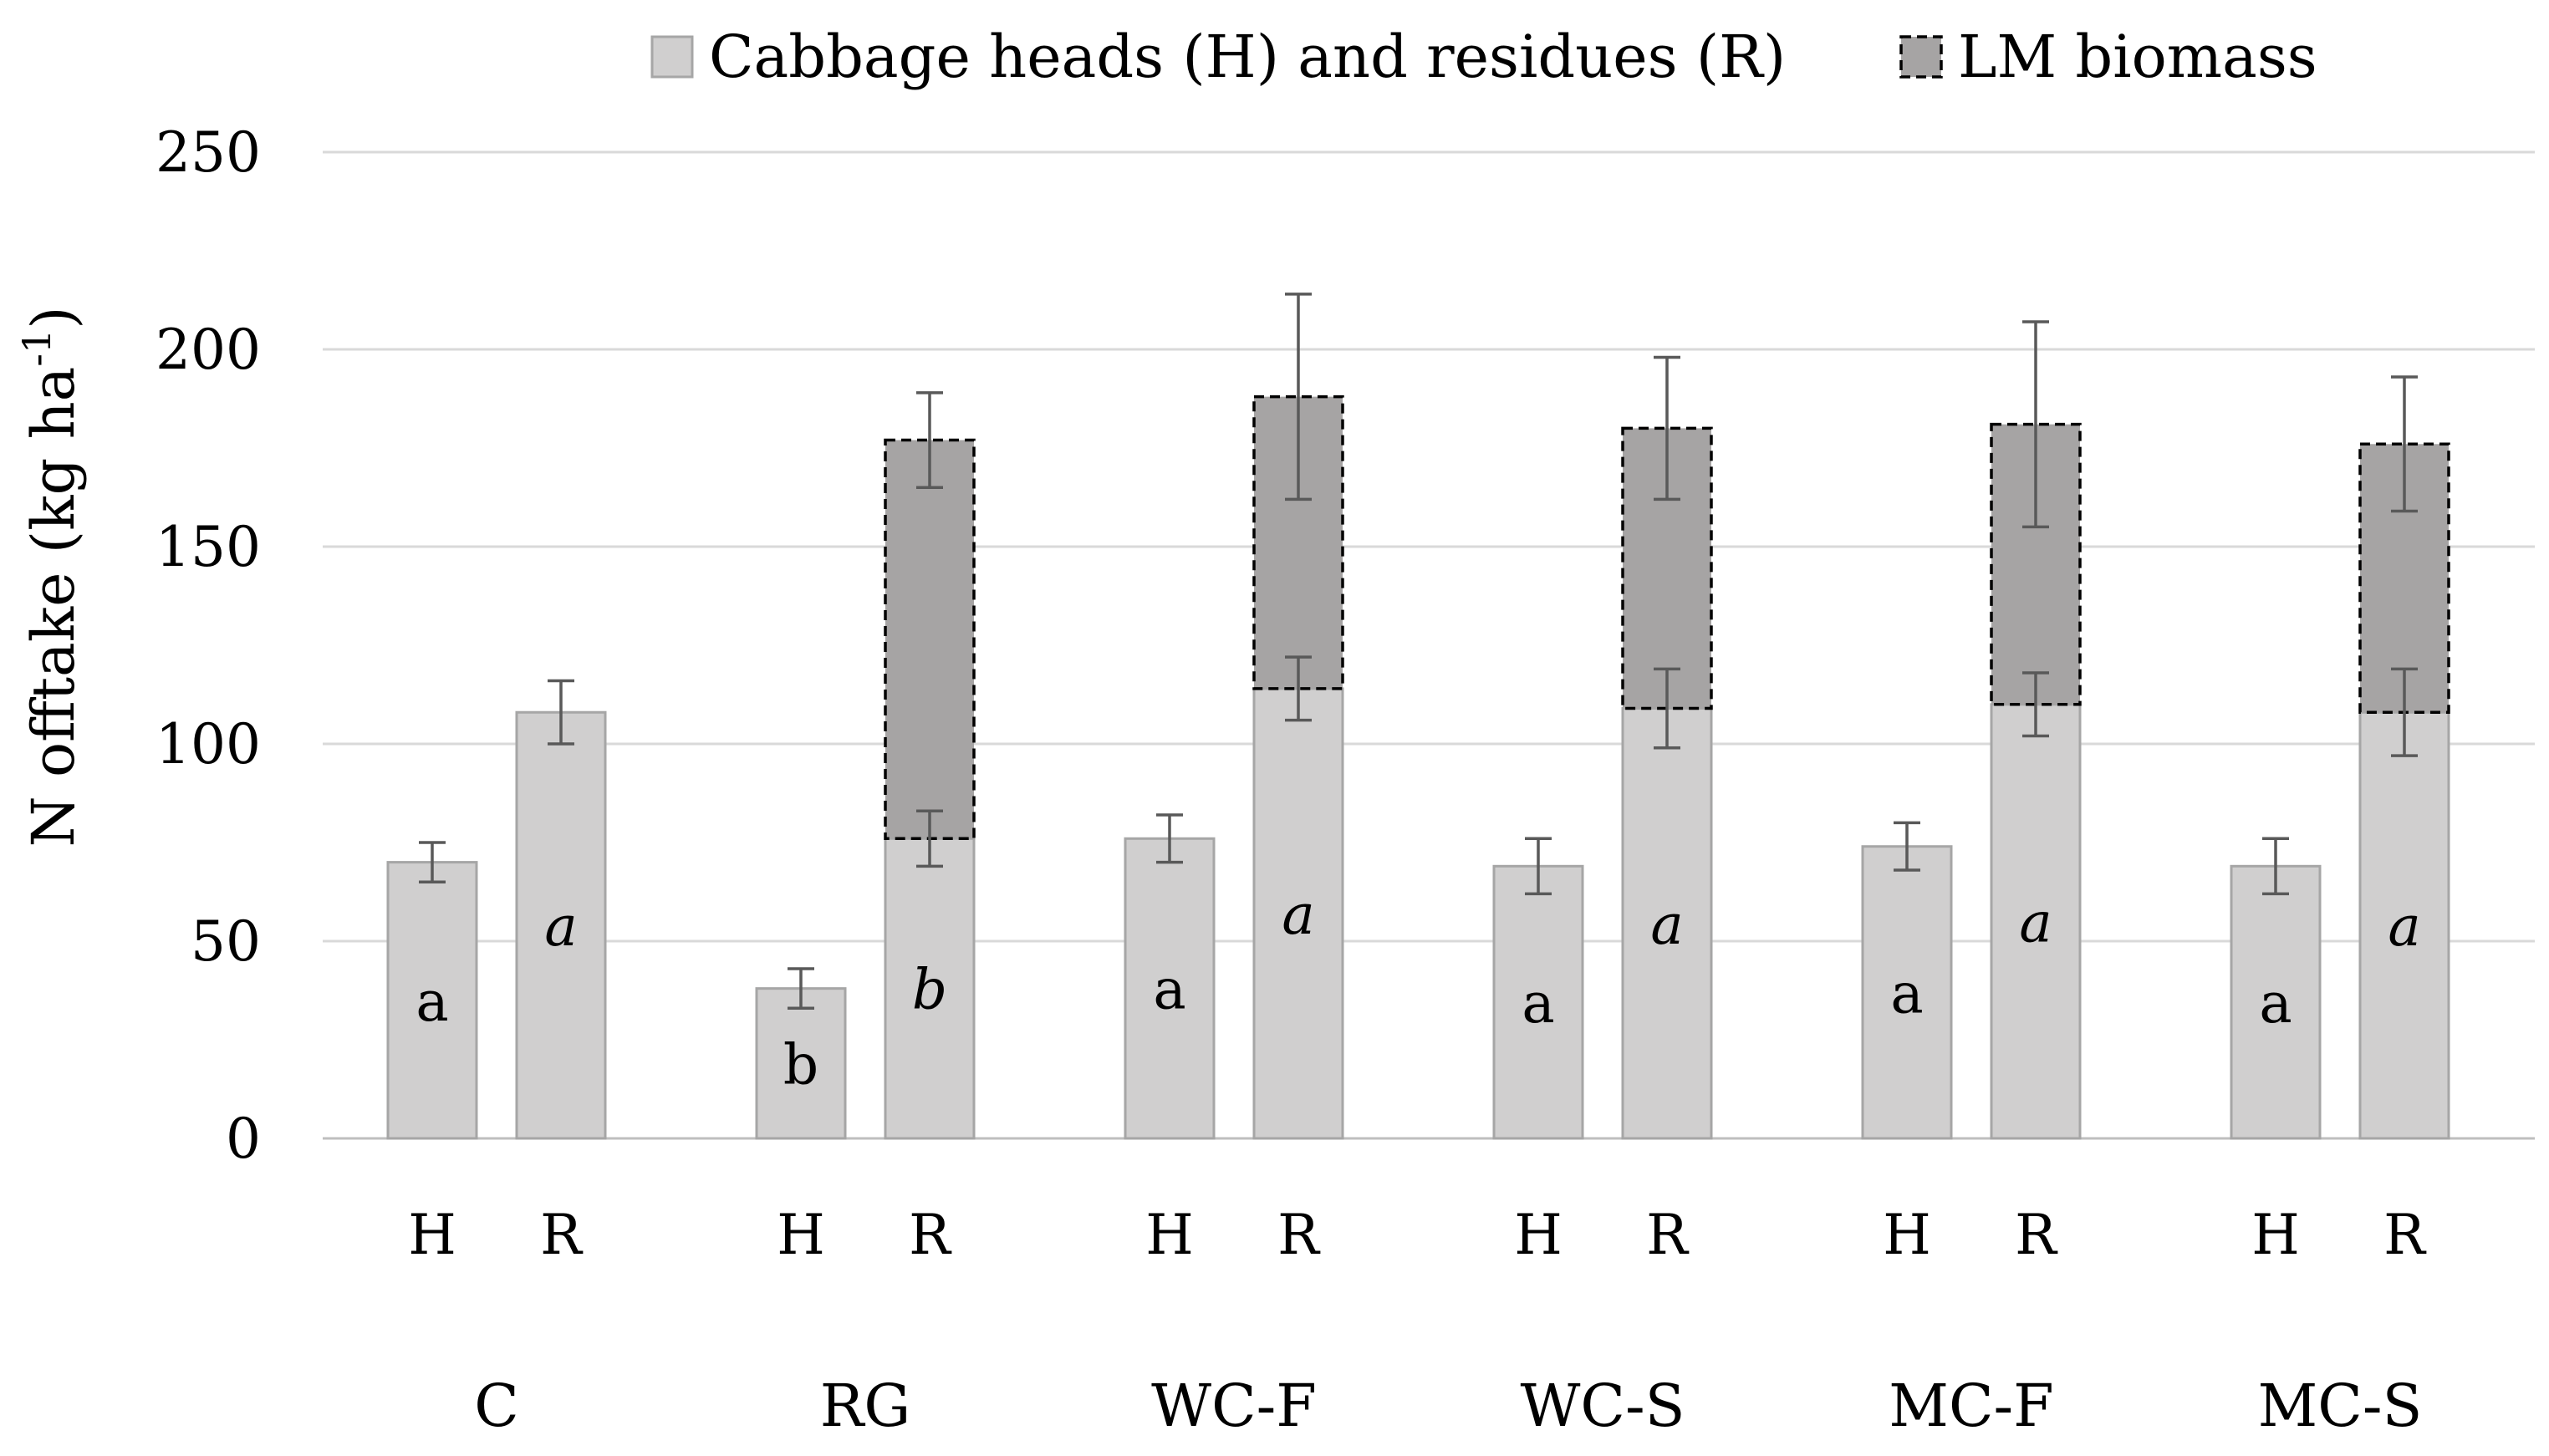  I want to click on bar-C-R, so click(561, 925).